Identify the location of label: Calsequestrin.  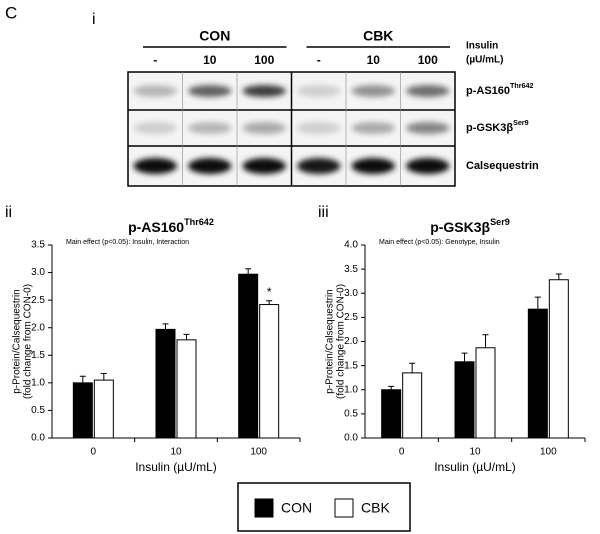
(502, 166).